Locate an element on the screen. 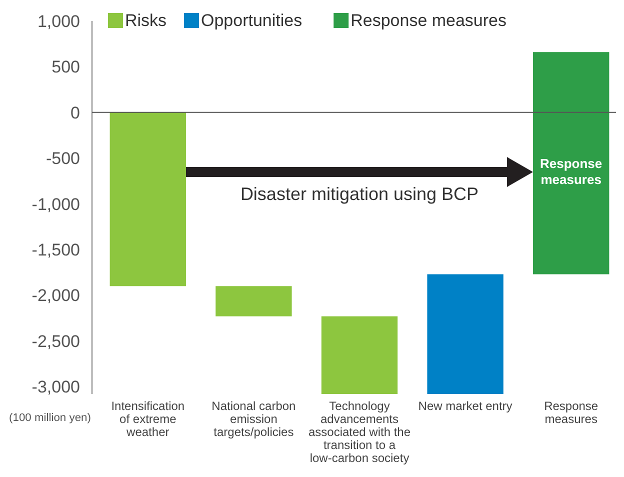 This screenshot has height=477, width=624. legend-label: Response measures is located at coordinates (428, 20).